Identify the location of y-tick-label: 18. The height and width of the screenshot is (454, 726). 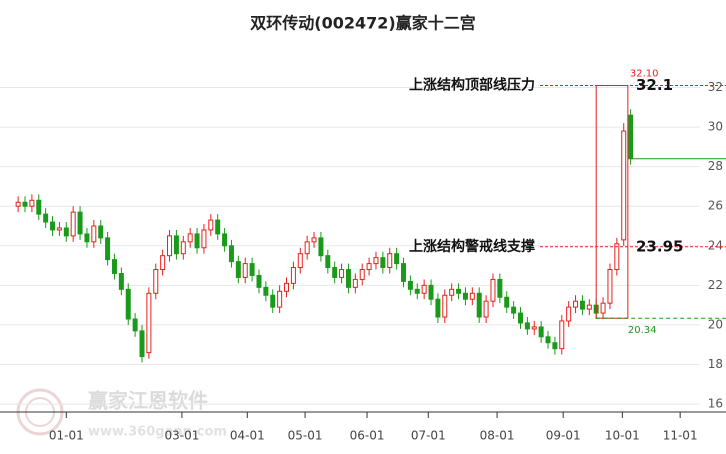
(715, 364).